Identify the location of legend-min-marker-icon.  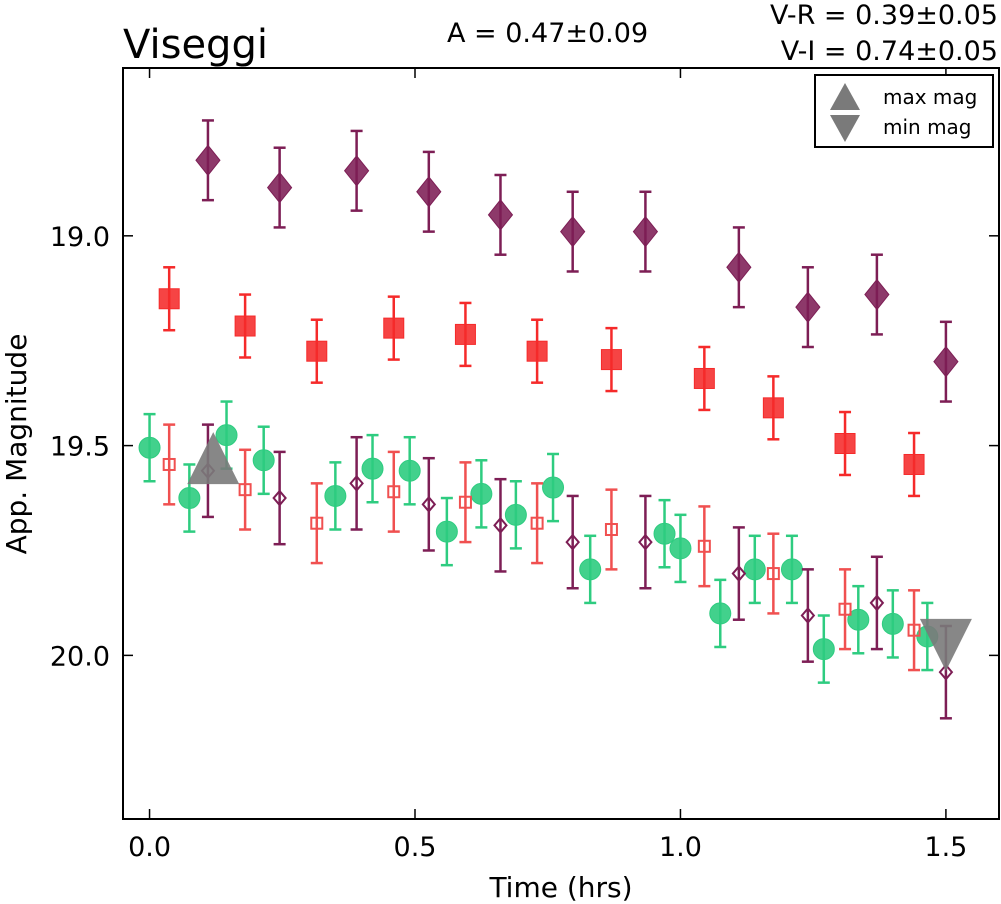
(845, 128).